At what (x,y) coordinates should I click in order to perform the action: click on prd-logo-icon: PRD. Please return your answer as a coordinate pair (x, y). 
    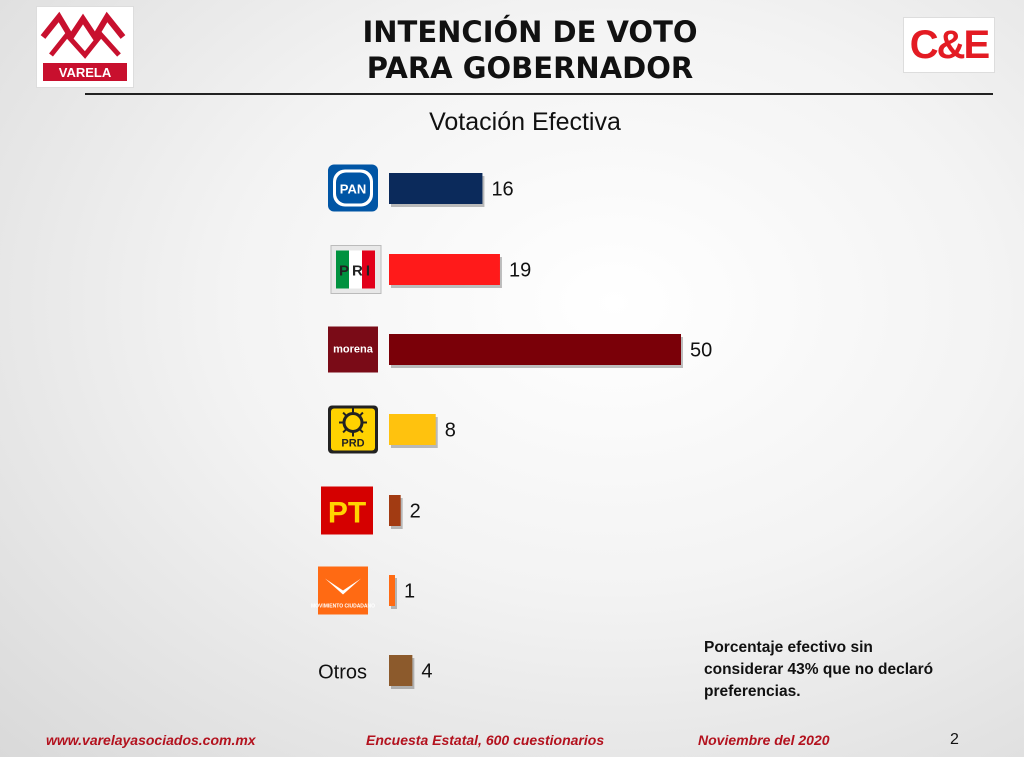
    Looking at the image, I should click on (353, 429).